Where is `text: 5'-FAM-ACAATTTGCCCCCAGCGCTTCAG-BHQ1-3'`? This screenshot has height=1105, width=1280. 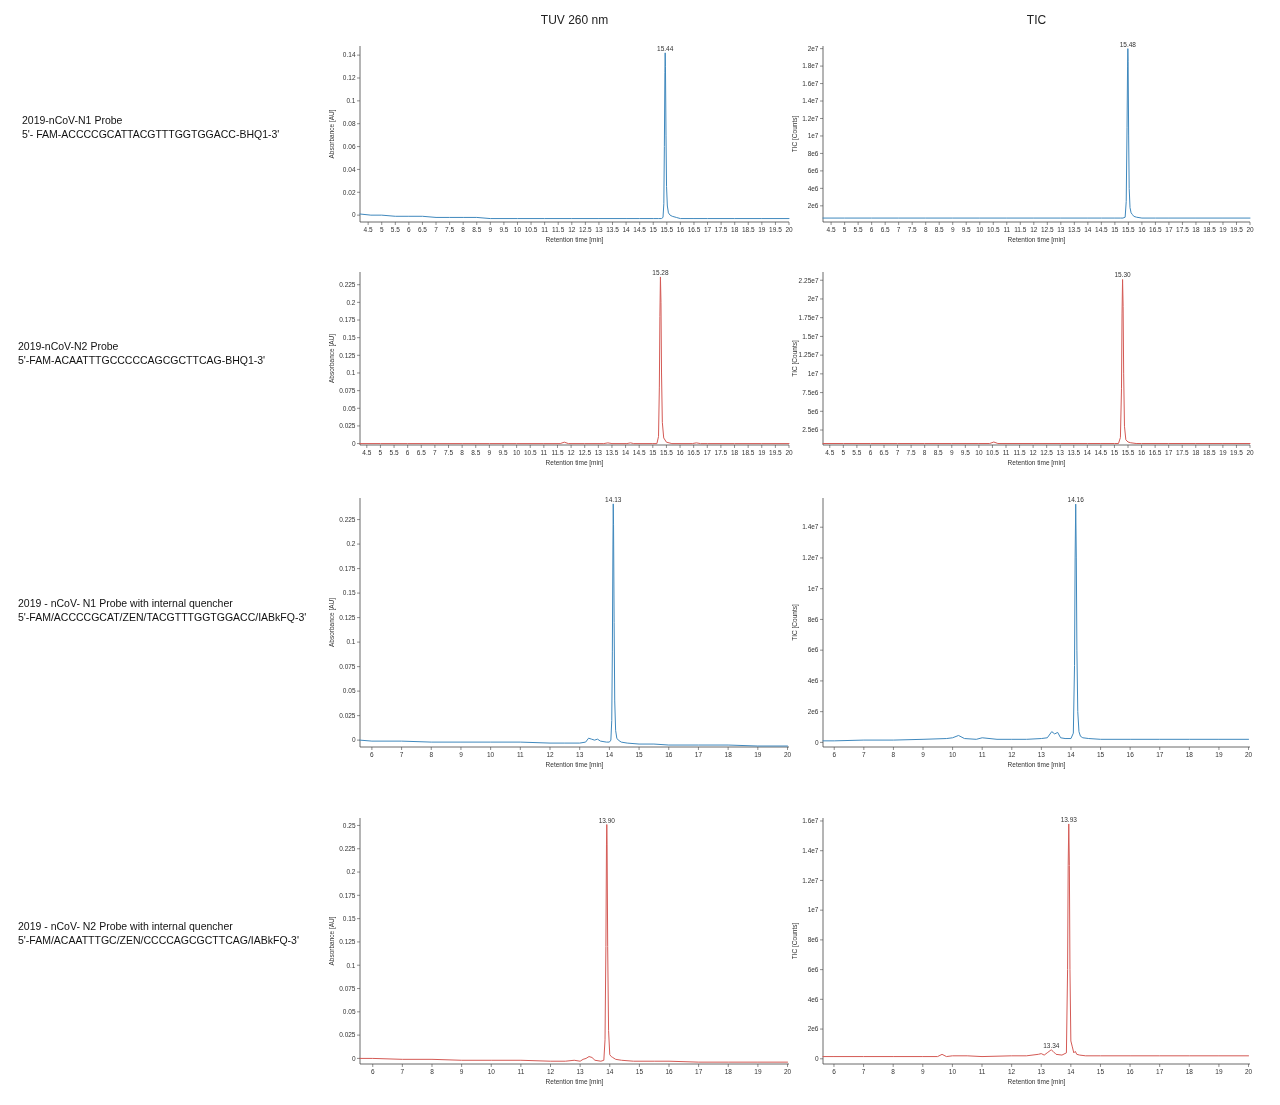 text: 5'-FAM-ACAATTTGCCCCCAGCGCTTCAG-BHQ1-3' is located at coordinates (142, 360).